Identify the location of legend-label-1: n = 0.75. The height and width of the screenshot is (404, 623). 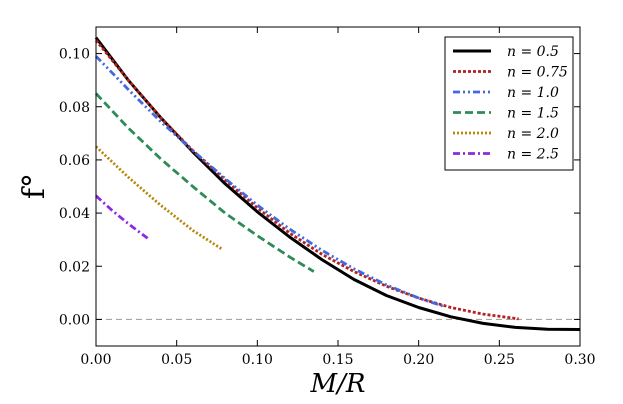
(537, 73).